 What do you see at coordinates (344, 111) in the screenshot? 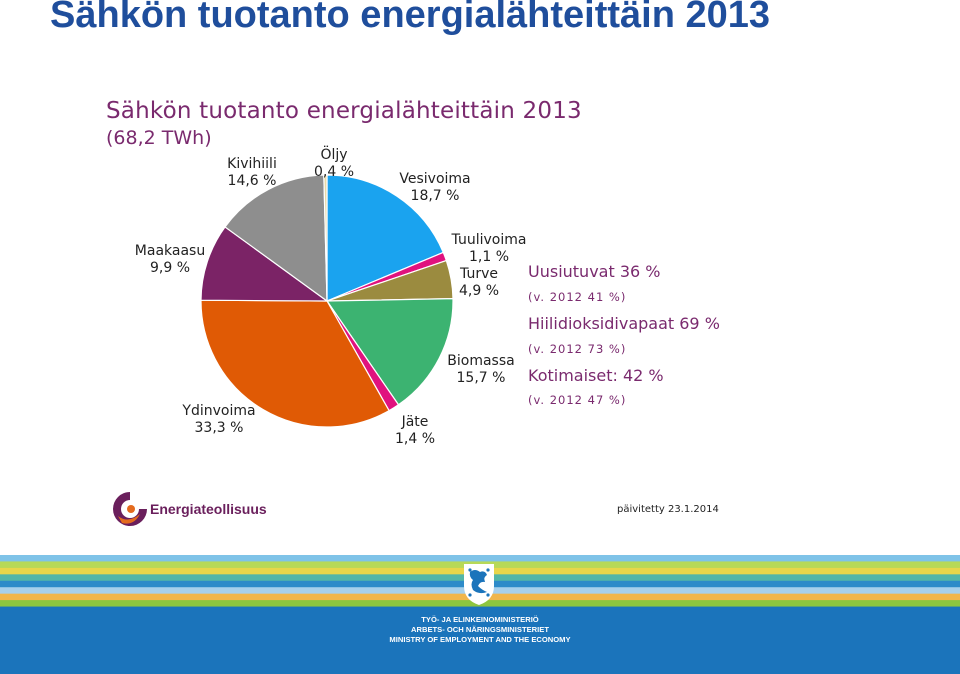
I see `chart-title: Sähkön tuotanto energialähteittäin 2013` at bounding box center [344, 111].